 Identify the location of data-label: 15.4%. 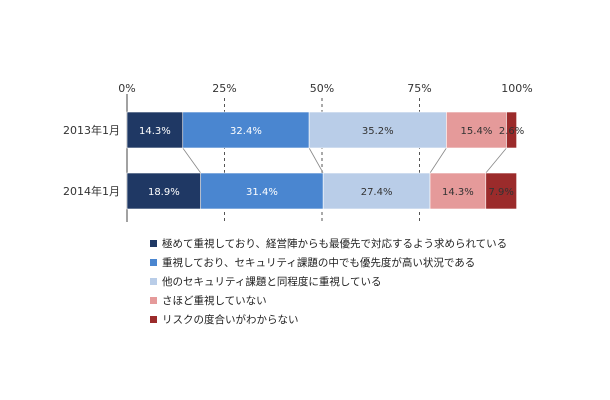
(477, 131).